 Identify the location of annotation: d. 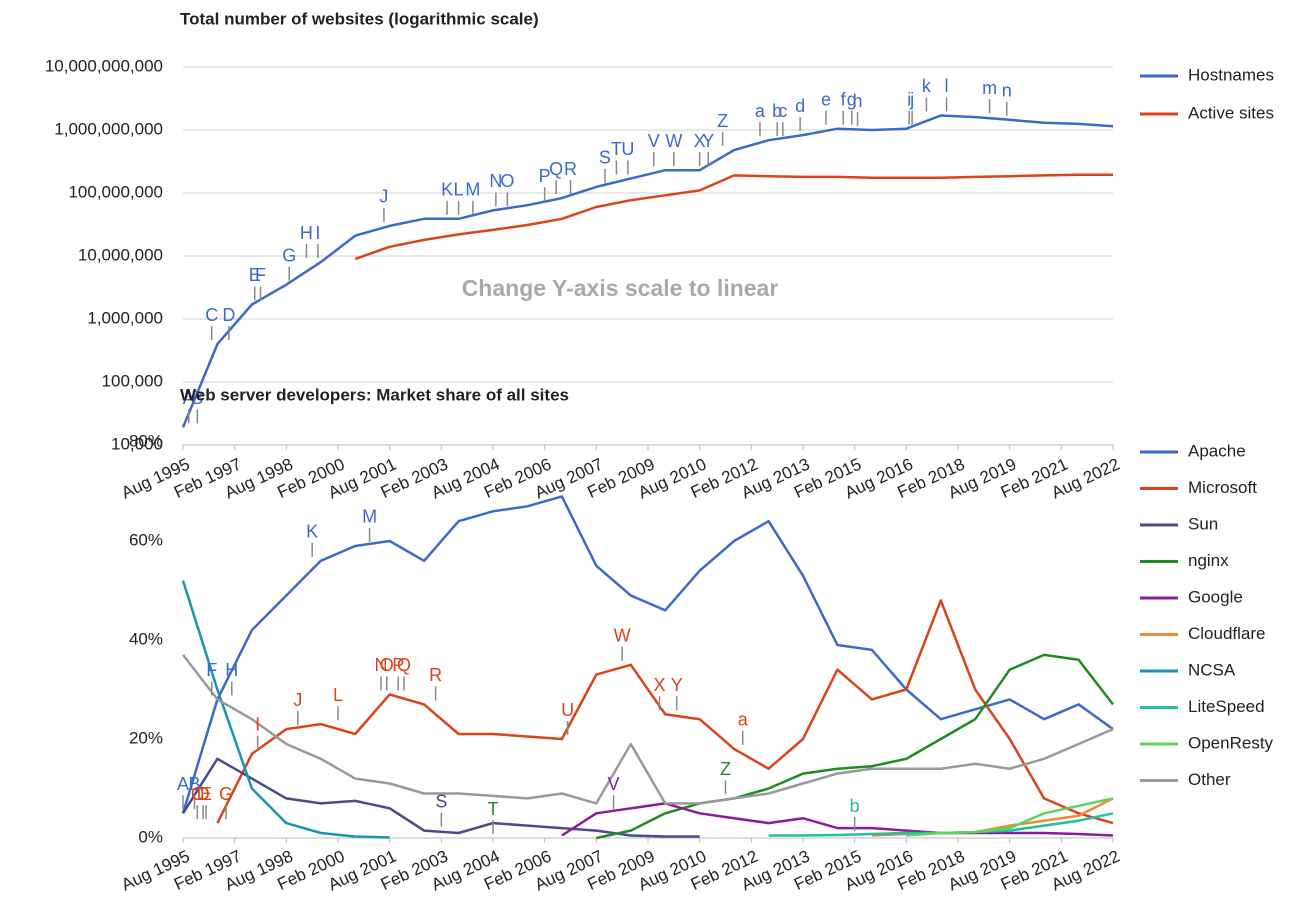
(800, 106).